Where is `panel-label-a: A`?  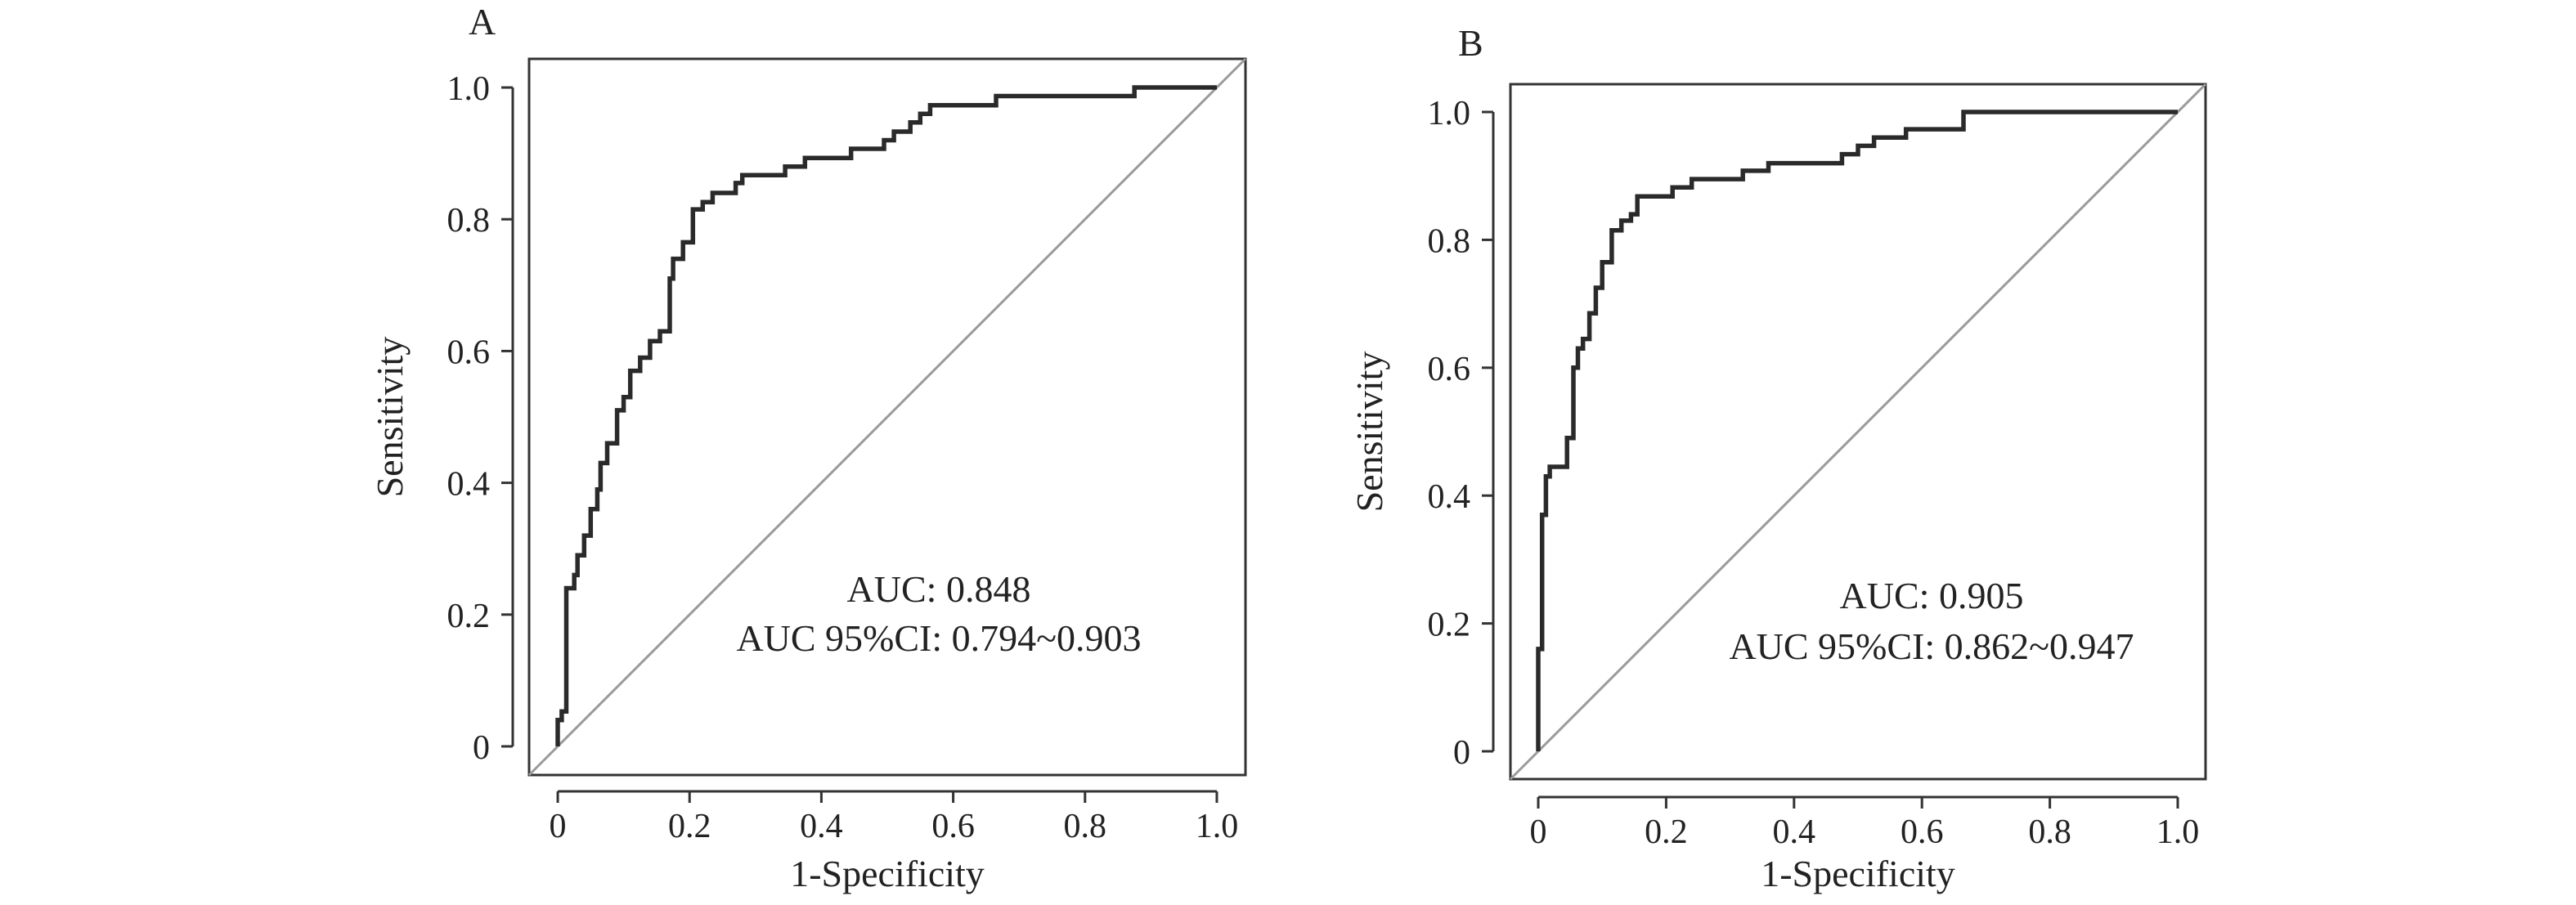 panel-label-a: A is located at coordinates (483, 22).